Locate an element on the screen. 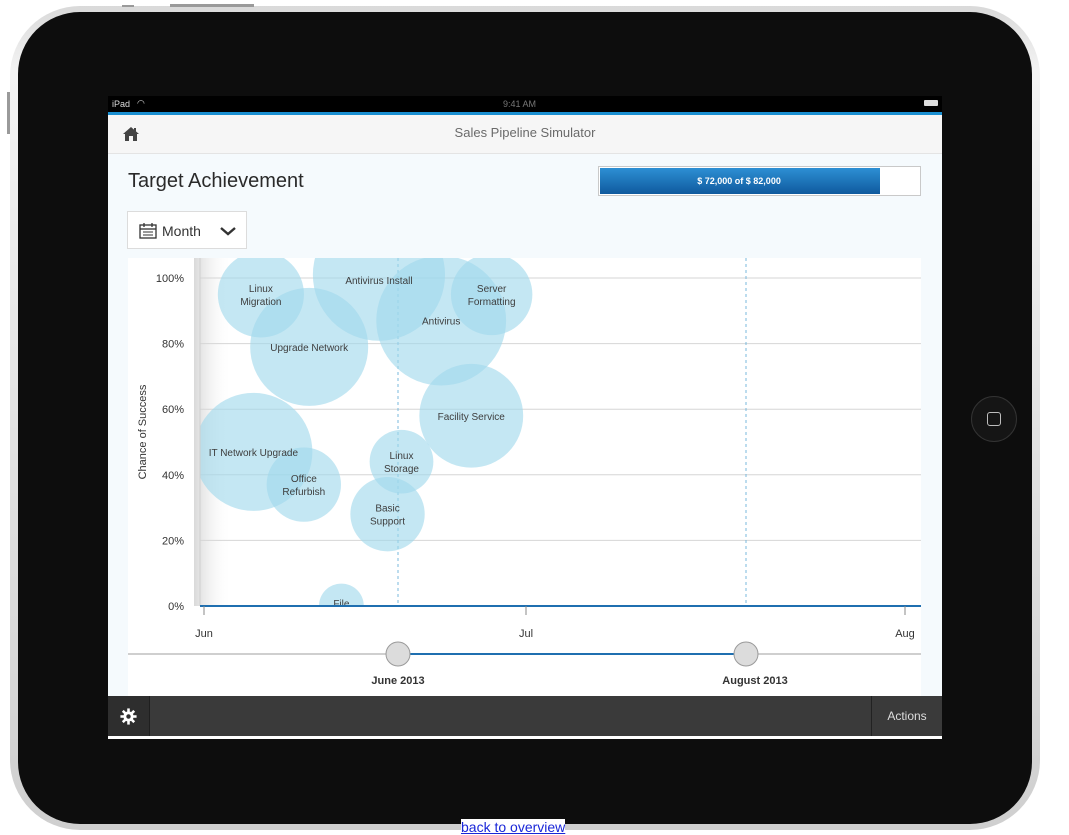  progress-text: $ 72,000 of $ 82,000 is located at coordinates (739, 181).